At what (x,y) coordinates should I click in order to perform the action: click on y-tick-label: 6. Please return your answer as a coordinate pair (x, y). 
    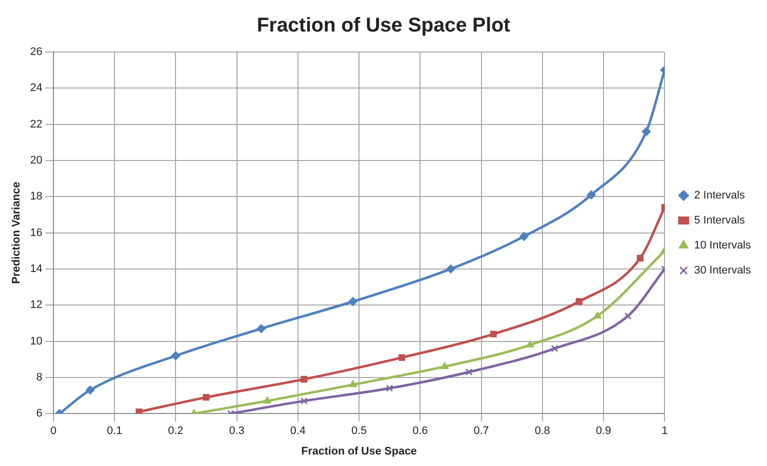
    Looking at the image, I should click on (39, 414).